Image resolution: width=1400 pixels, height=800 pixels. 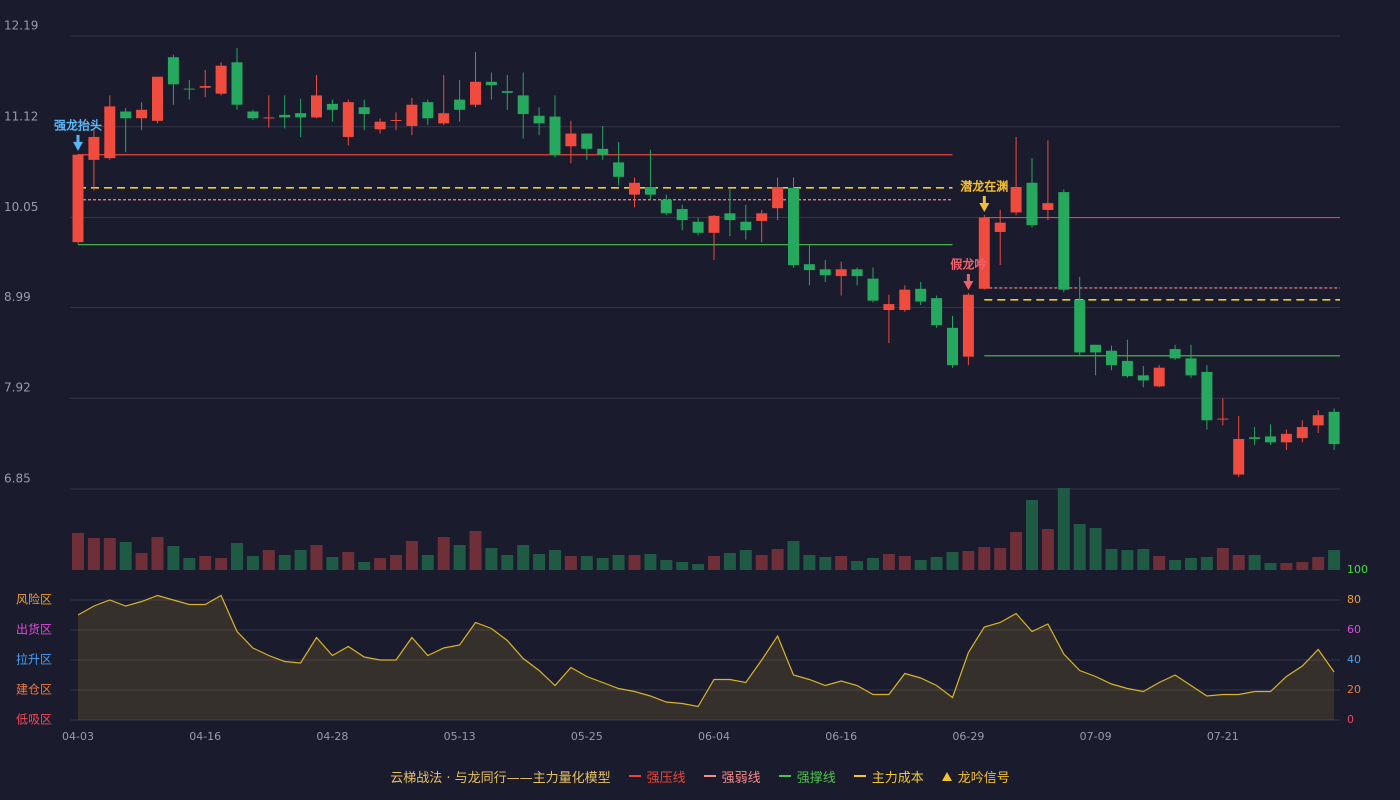 What do you see at coordinates (816, 778) in the screenshot?
I see `legend-label: 强撑线` at bounding box center [816, 778].